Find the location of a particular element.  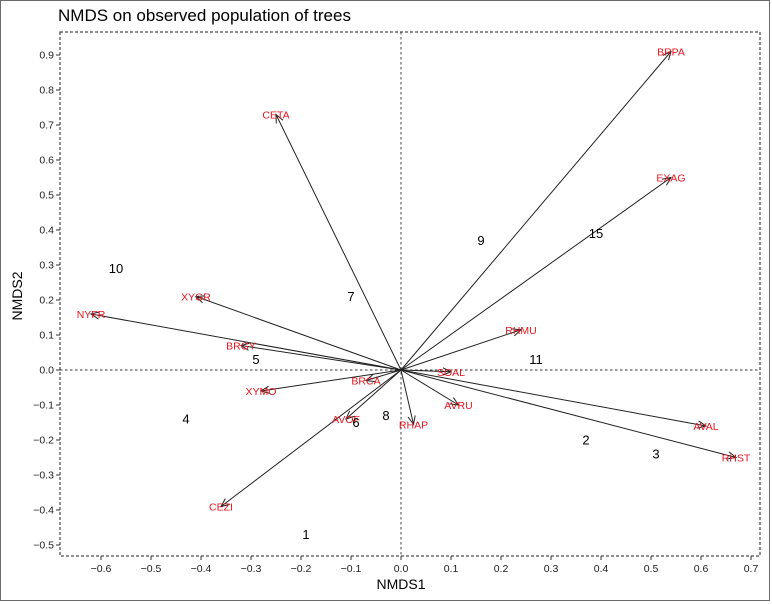

site-label-6: 6 is located at coordinates (355, 422).